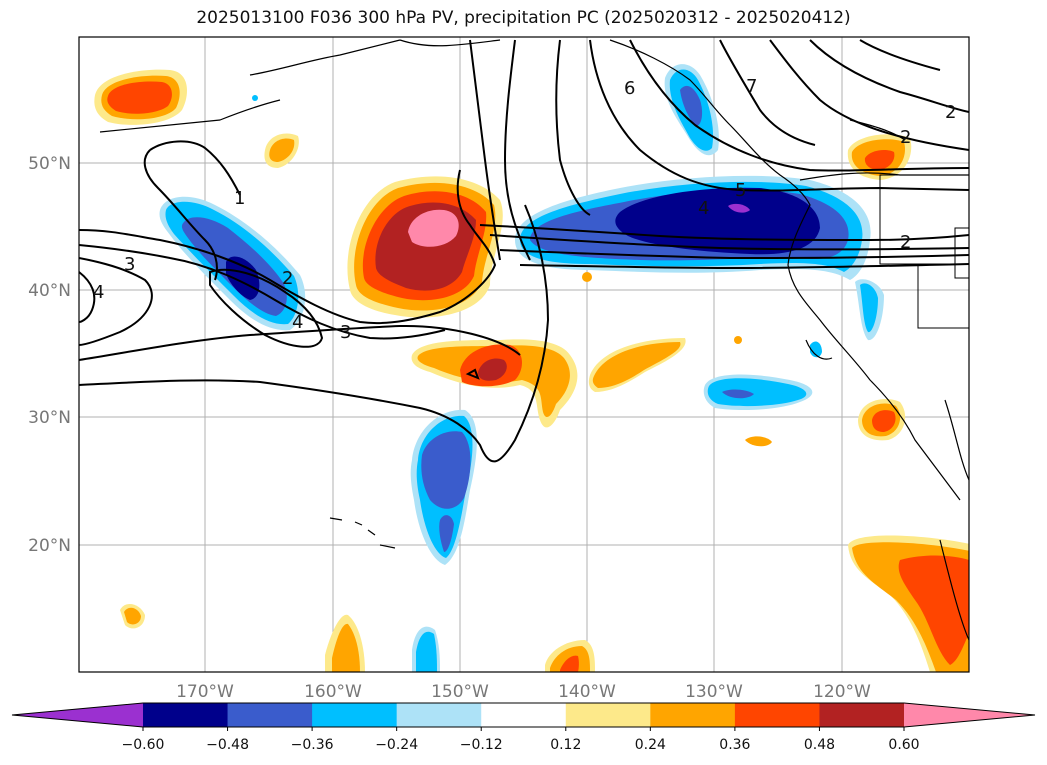  What do you see at coordinates (49, 418) in the screenshot?
I see `lat-label: 30°N` at bounding box center [49, 418].